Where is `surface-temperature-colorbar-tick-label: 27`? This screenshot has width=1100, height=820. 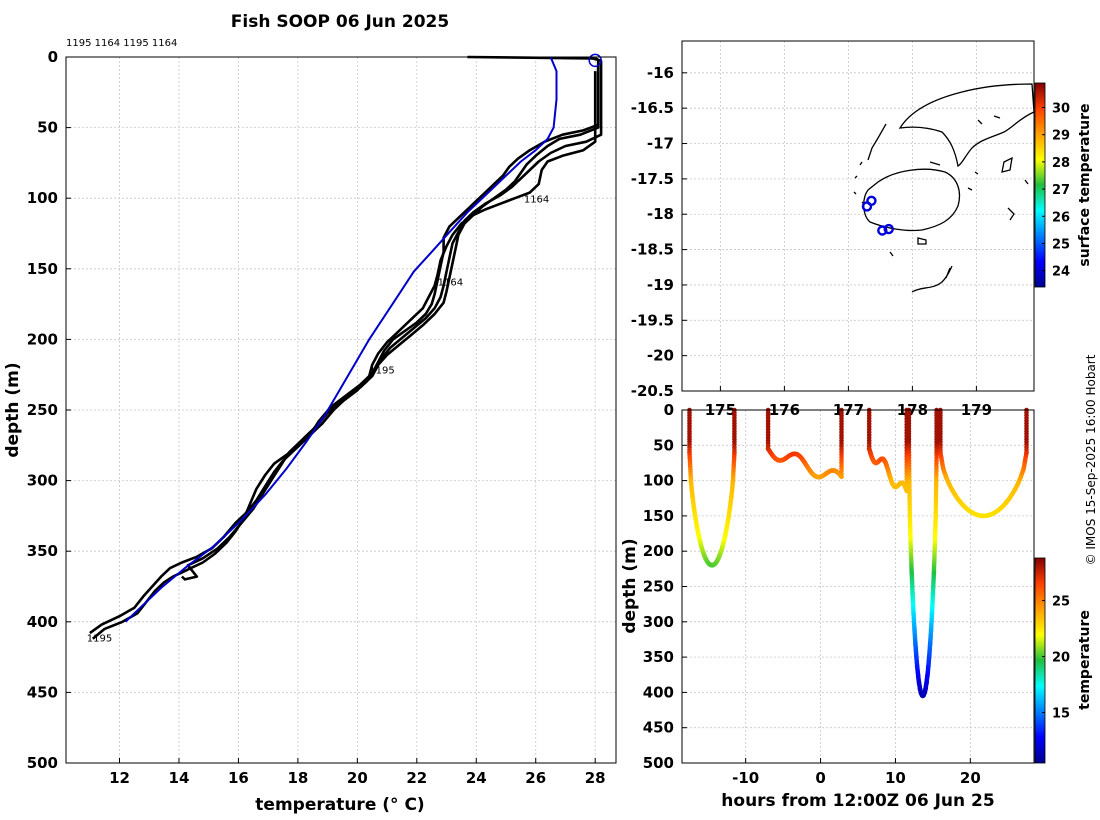 surface-temperature-colorbar-tick-label: 27 is located at coordinates (1061, 190).